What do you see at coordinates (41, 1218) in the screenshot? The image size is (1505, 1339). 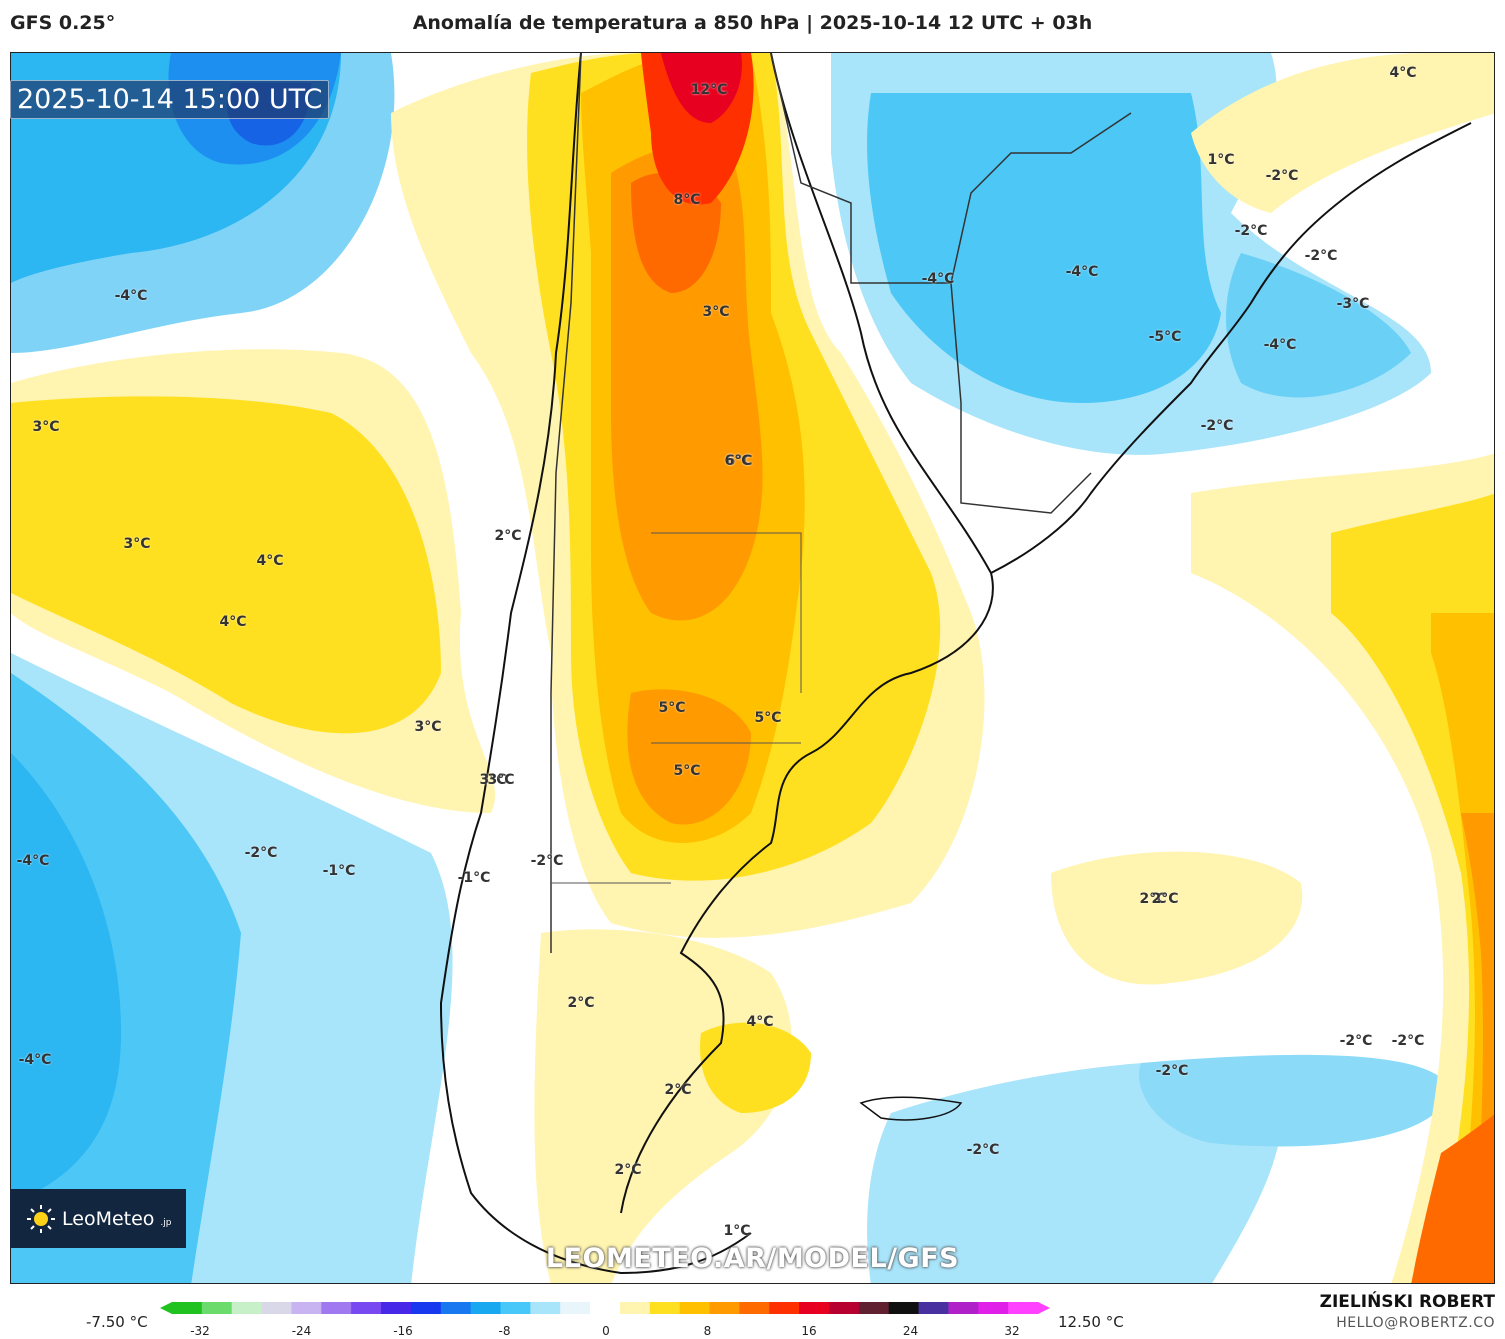 I see `sun-icon` at bounding box center [41, 1218].